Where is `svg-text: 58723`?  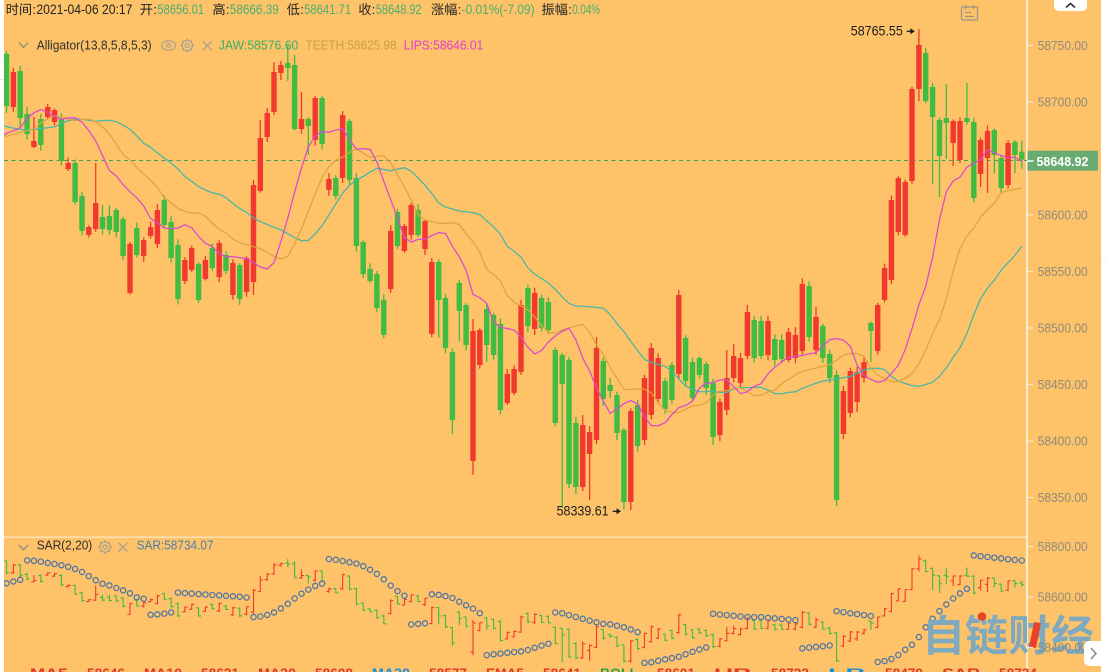
svg-text: 58723 is located at coordinates (790, 669).